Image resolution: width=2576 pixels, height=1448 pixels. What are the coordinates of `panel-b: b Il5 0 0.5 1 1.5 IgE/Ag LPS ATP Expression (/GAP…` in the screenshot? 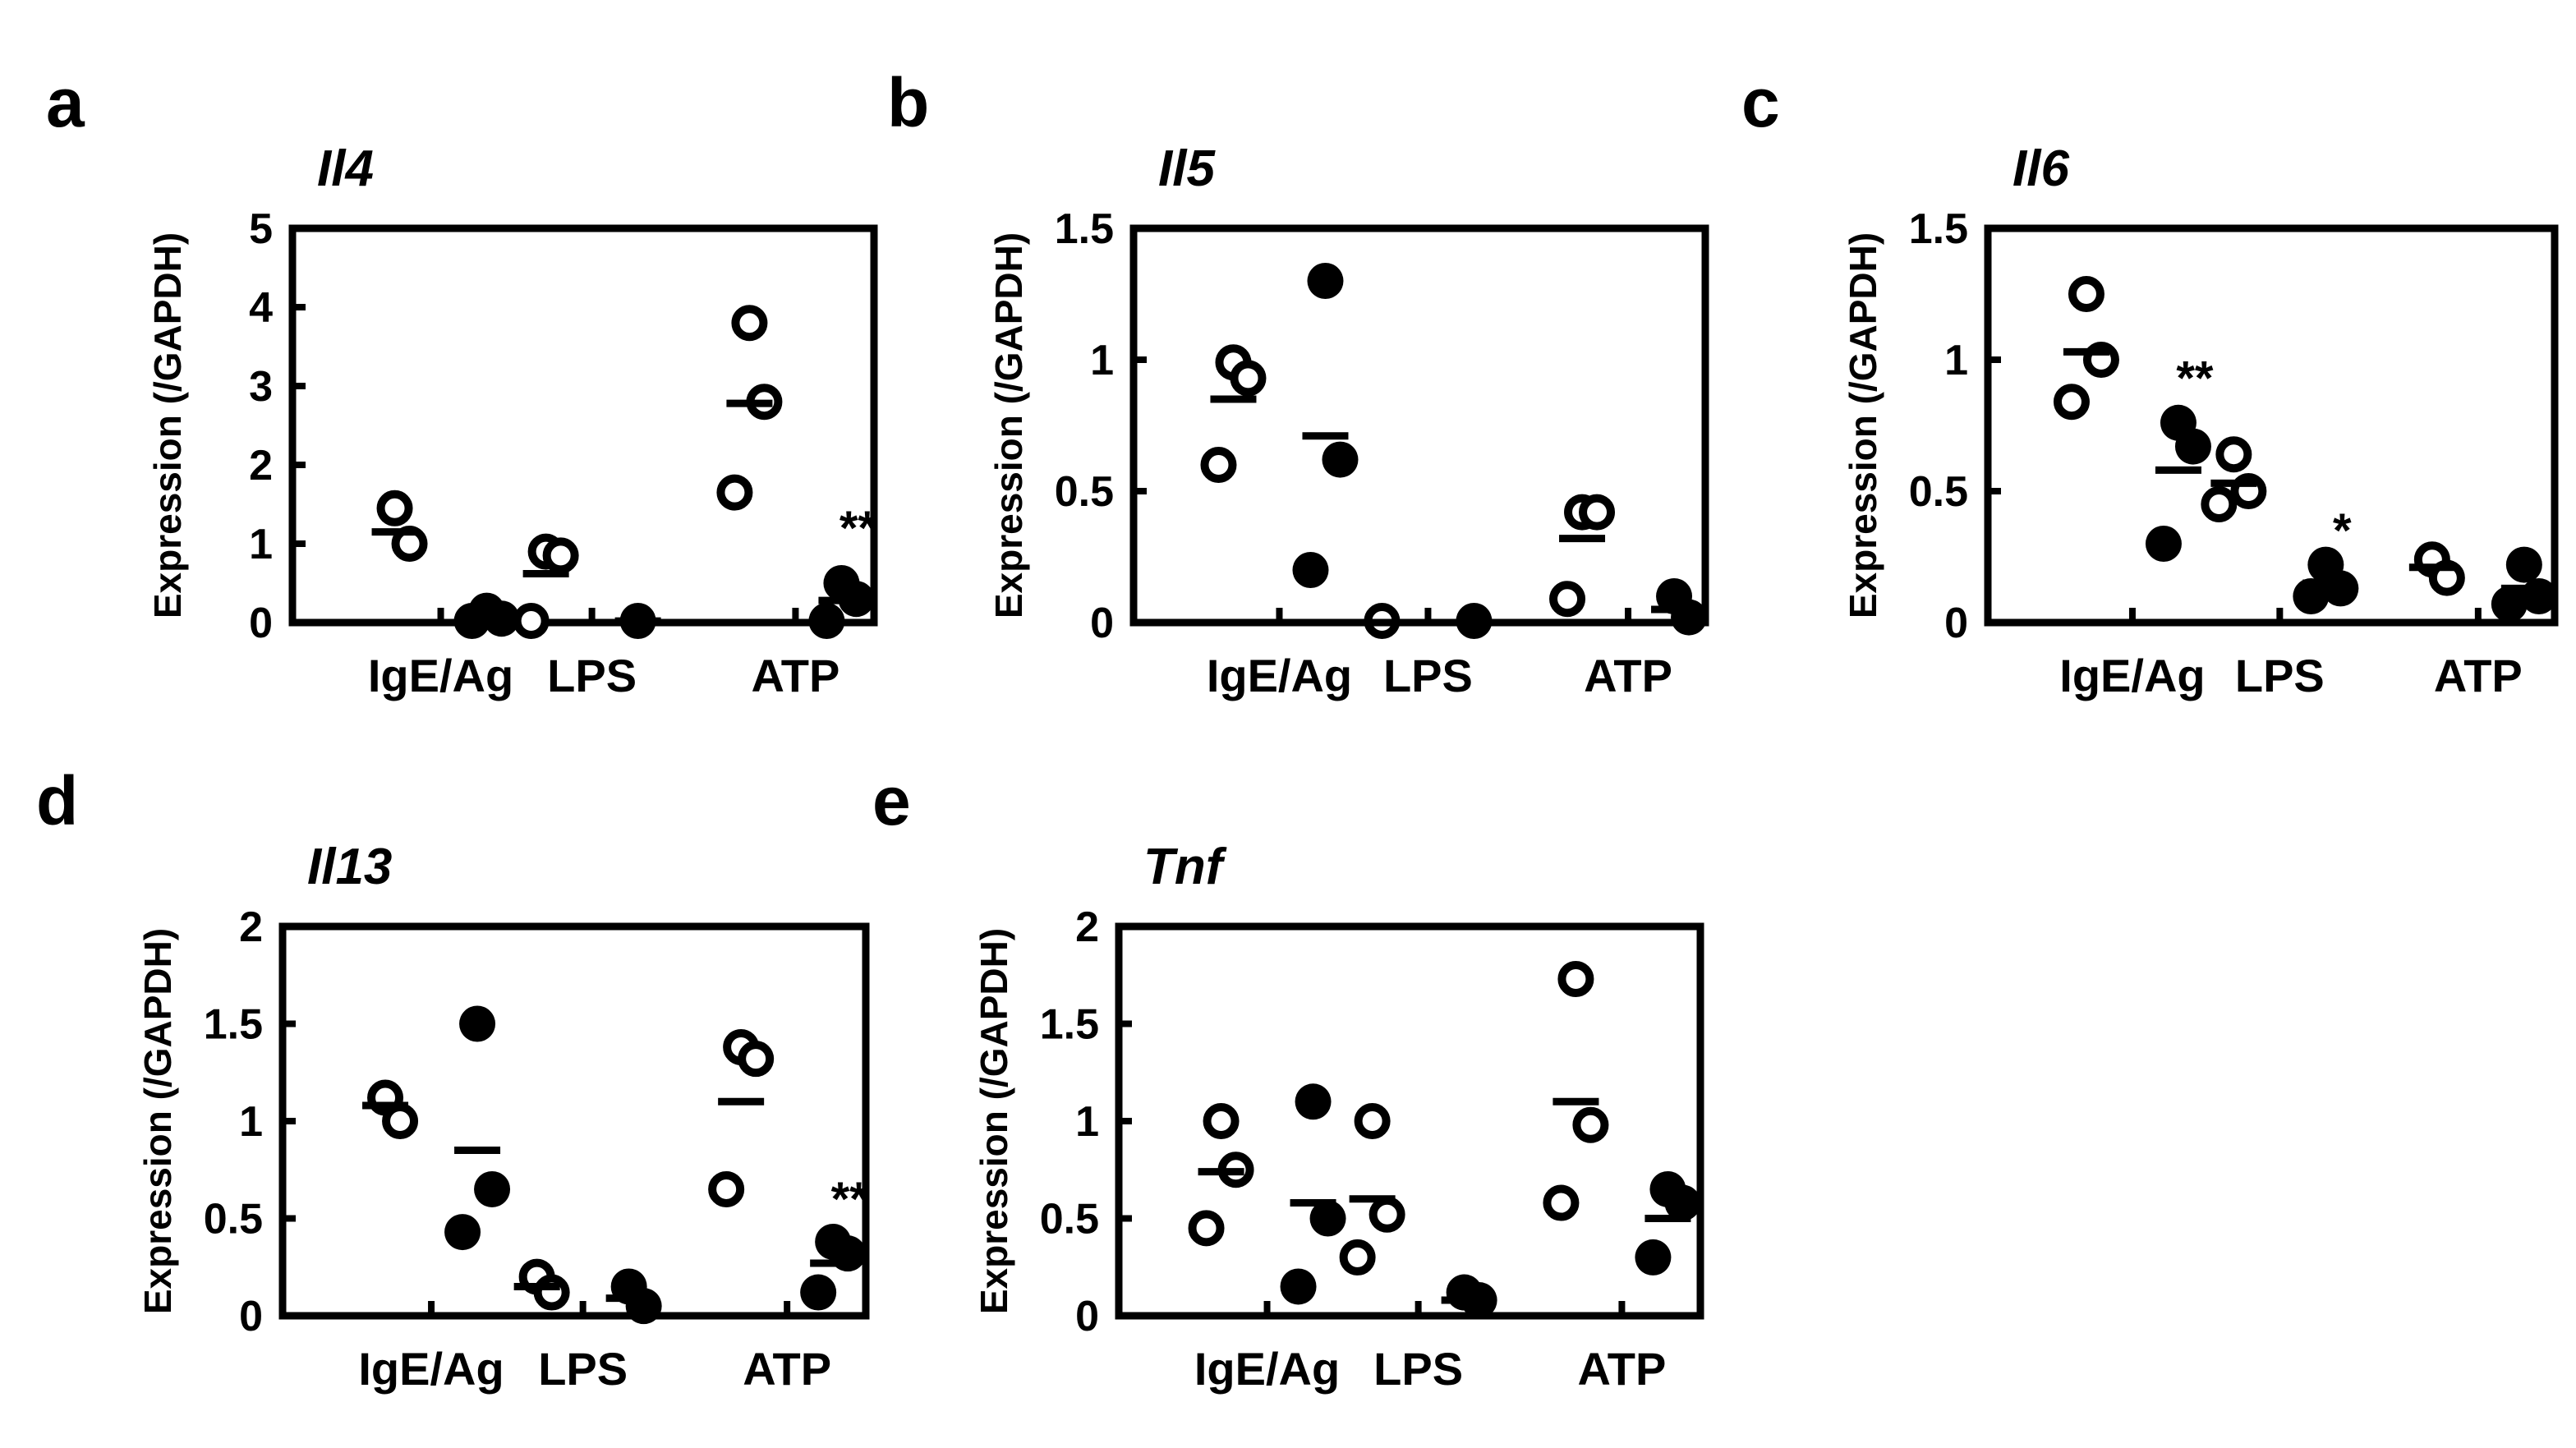 It's located at (1298, 382).